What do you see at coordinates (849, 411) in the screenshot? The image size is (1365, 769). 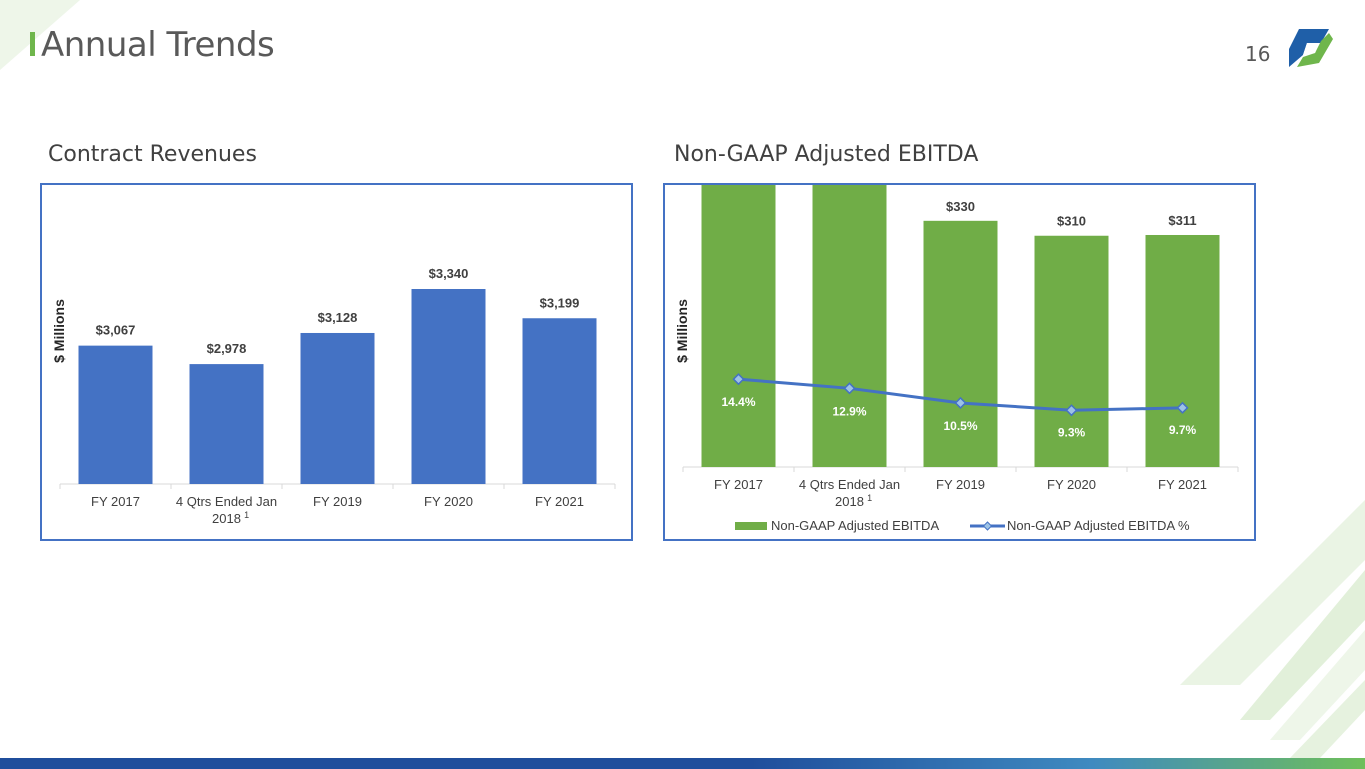 I see `pct-data-label: 12.9%` at bounding box center [849, 411].